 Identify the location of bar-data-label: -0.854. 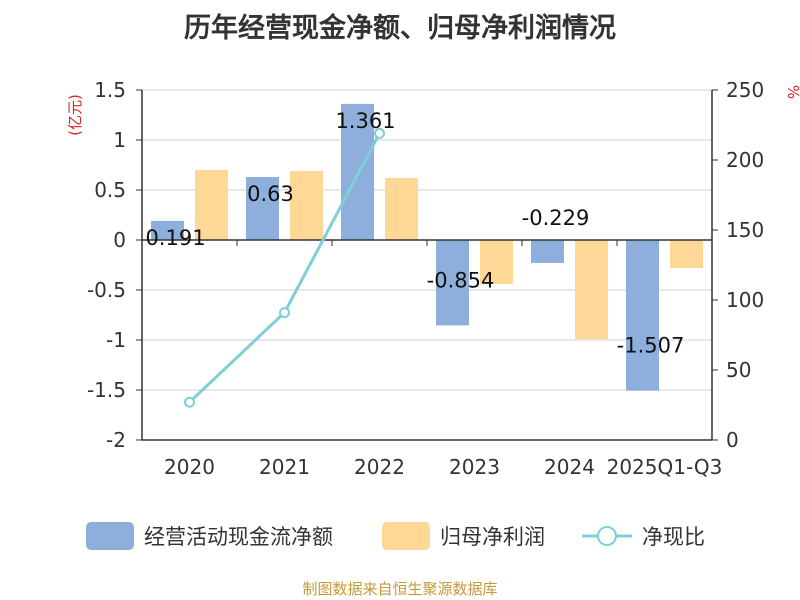
(461, 280).